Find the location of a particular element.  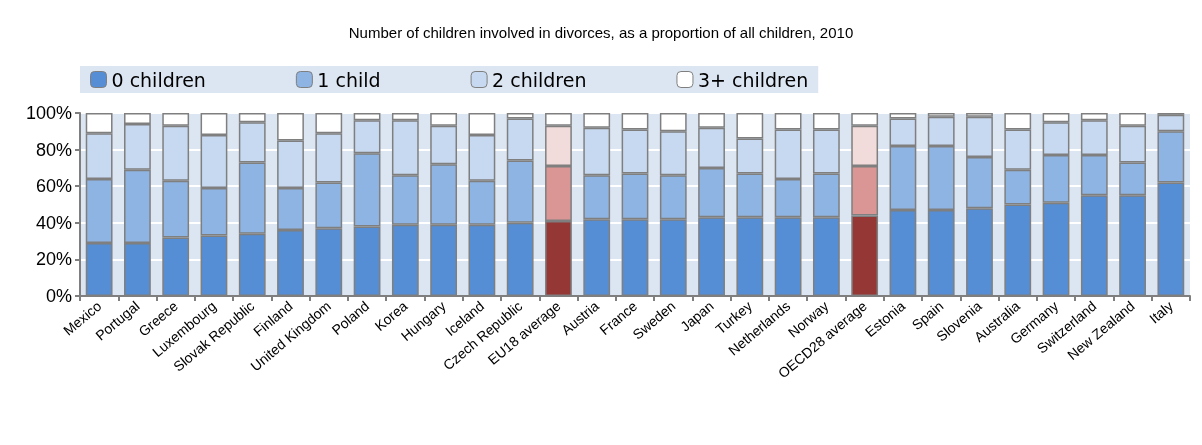

legend-label: 3+ children is located at coordinates (753, 79).